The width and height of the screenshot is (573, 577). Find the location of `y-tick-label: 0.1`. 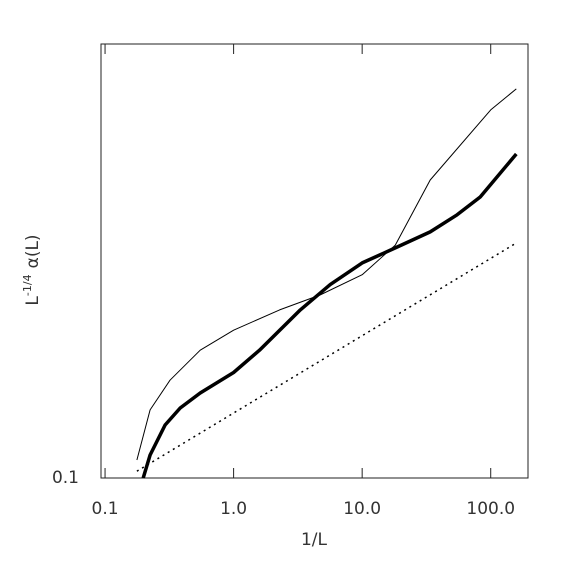

y-tick-label: 0.1 is located at coordinates (65, 478).